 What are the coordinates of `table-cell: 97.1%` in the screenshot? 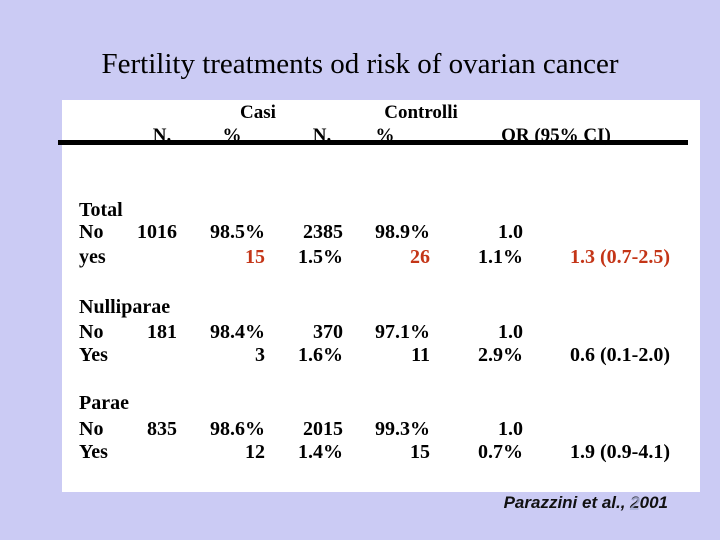 It's located at (402, 332).